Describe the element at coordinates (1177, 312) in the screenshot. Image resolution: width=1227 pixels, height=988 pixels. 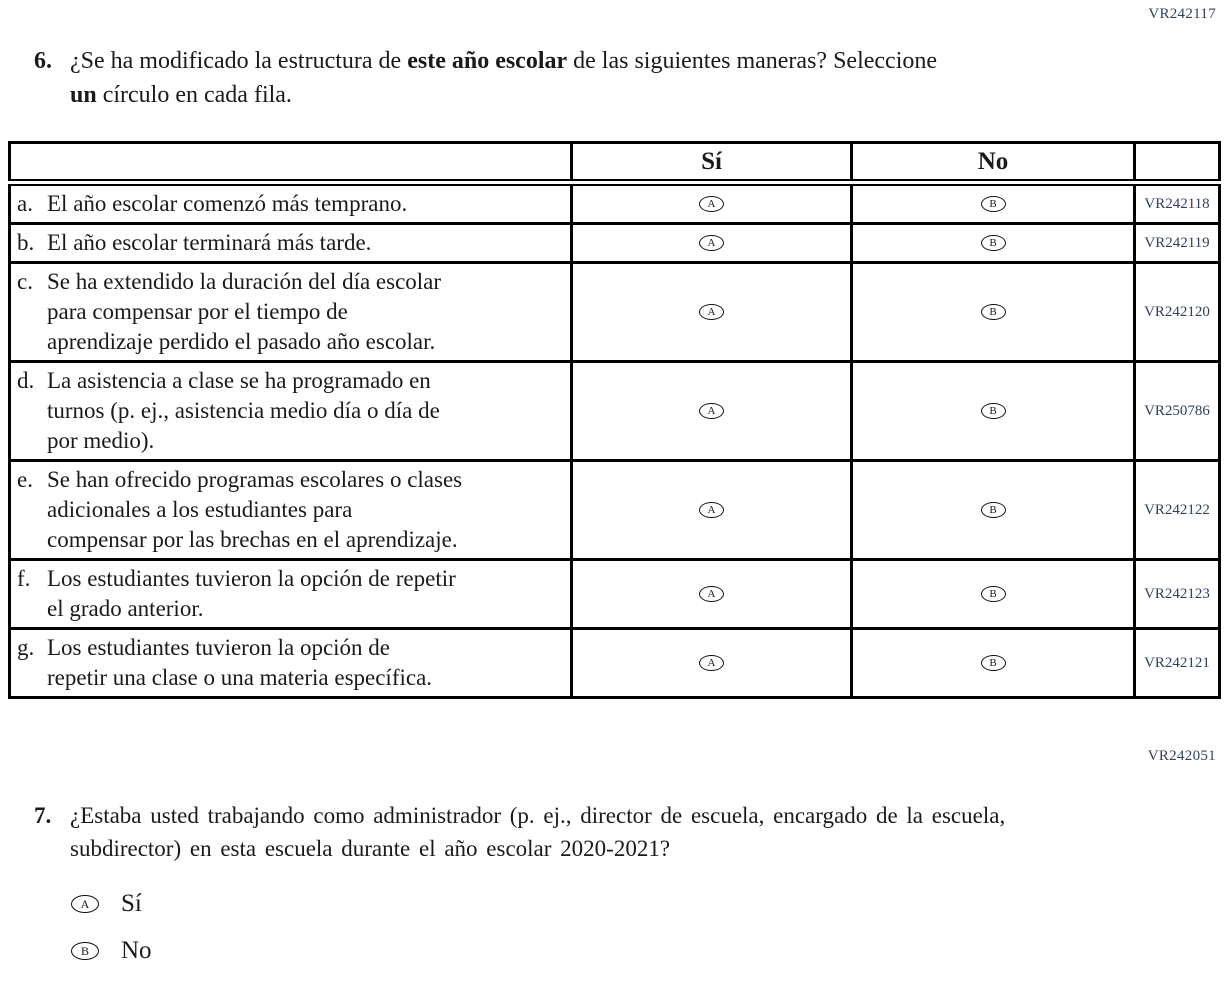
I see `row-code: VR242120` at that location.